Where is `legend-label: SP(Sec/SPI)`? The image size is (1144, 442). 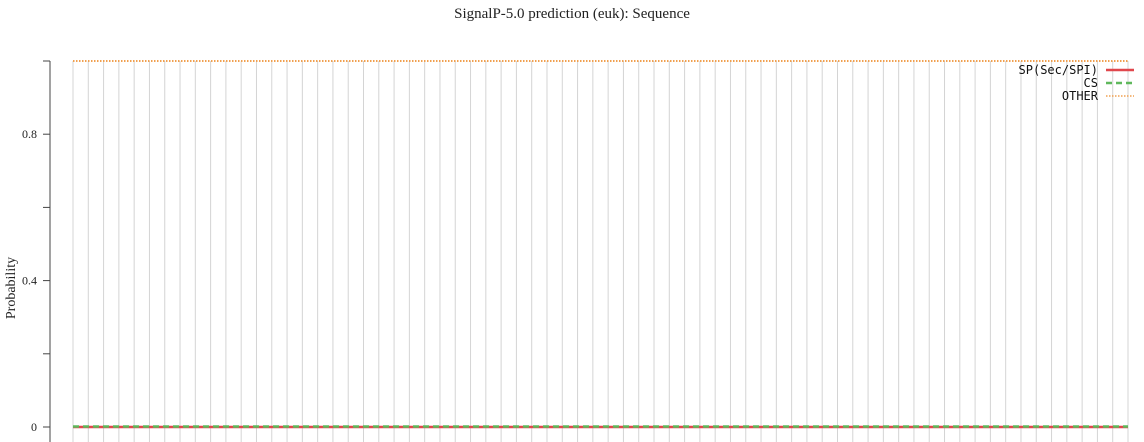 legend-label: SP(Sec/SPI) is located at coordinates (1058, 70).